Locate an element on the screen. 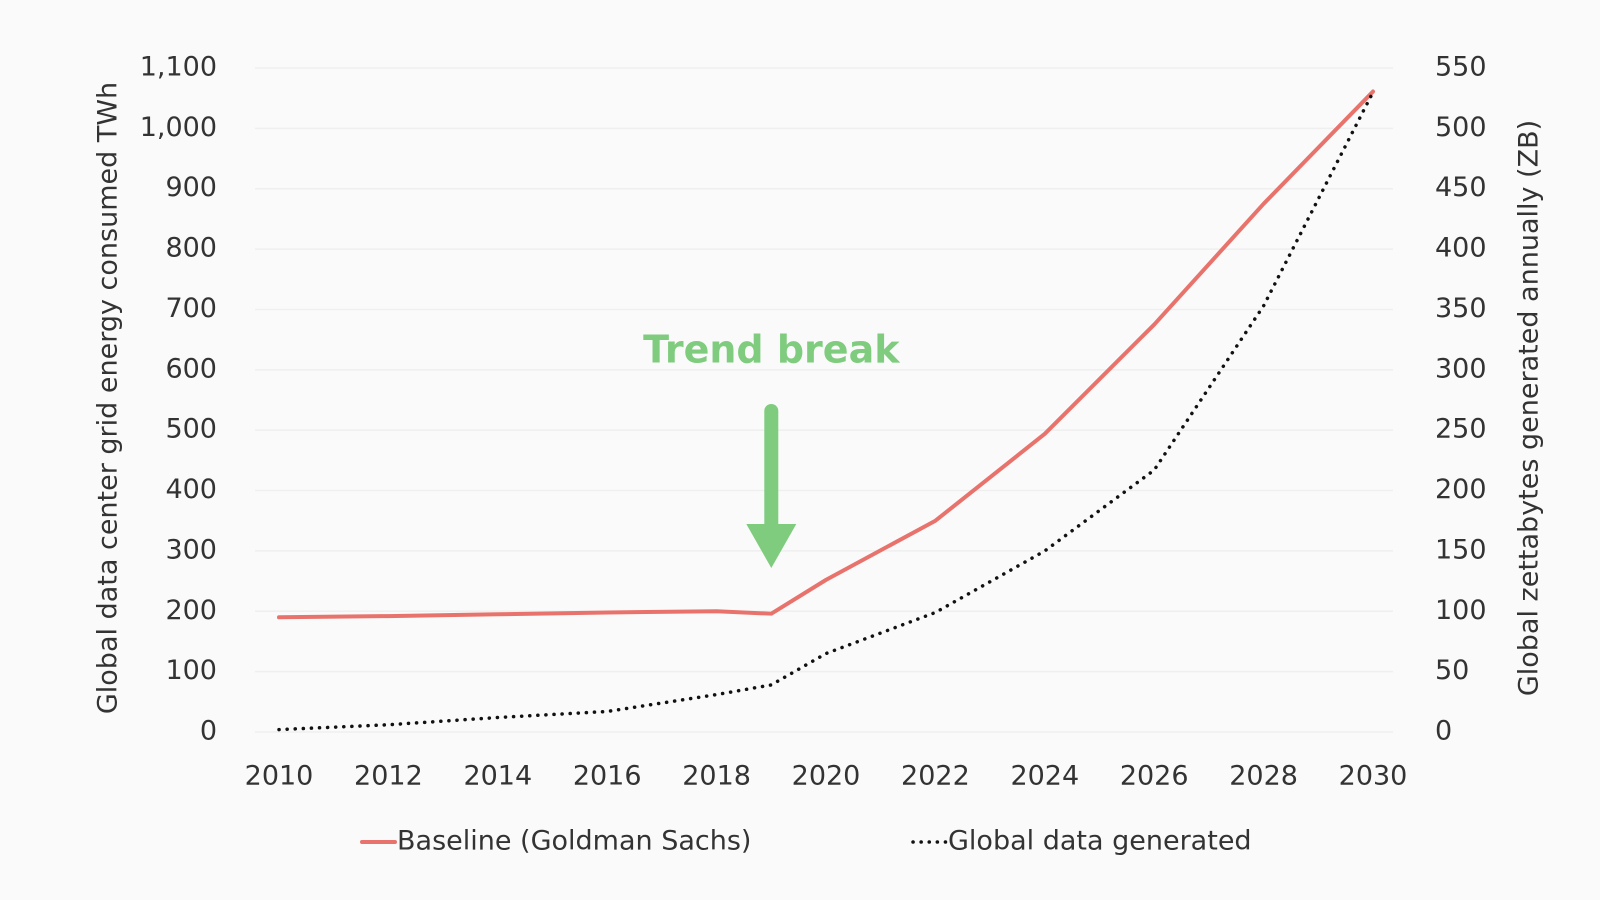 Image resolution: width=1600 pixels, height=900 pixels. x-tick-label: 2022 is located at coordinates (935, 776).